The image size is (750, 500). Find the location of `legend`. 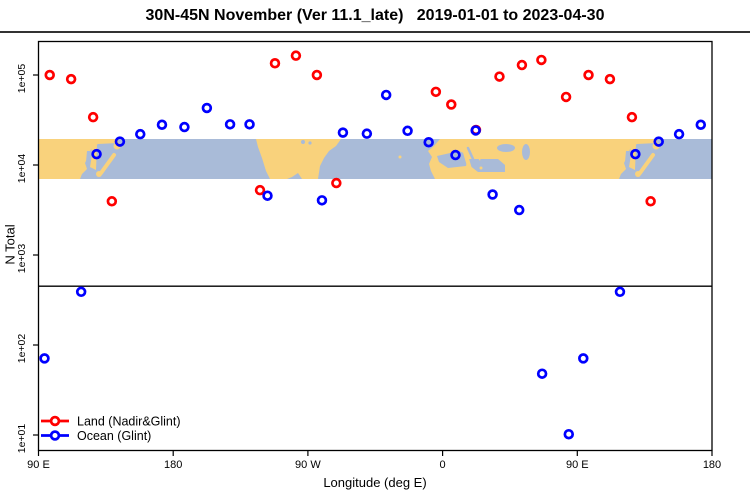

legend is located at coordinates (55, 428).